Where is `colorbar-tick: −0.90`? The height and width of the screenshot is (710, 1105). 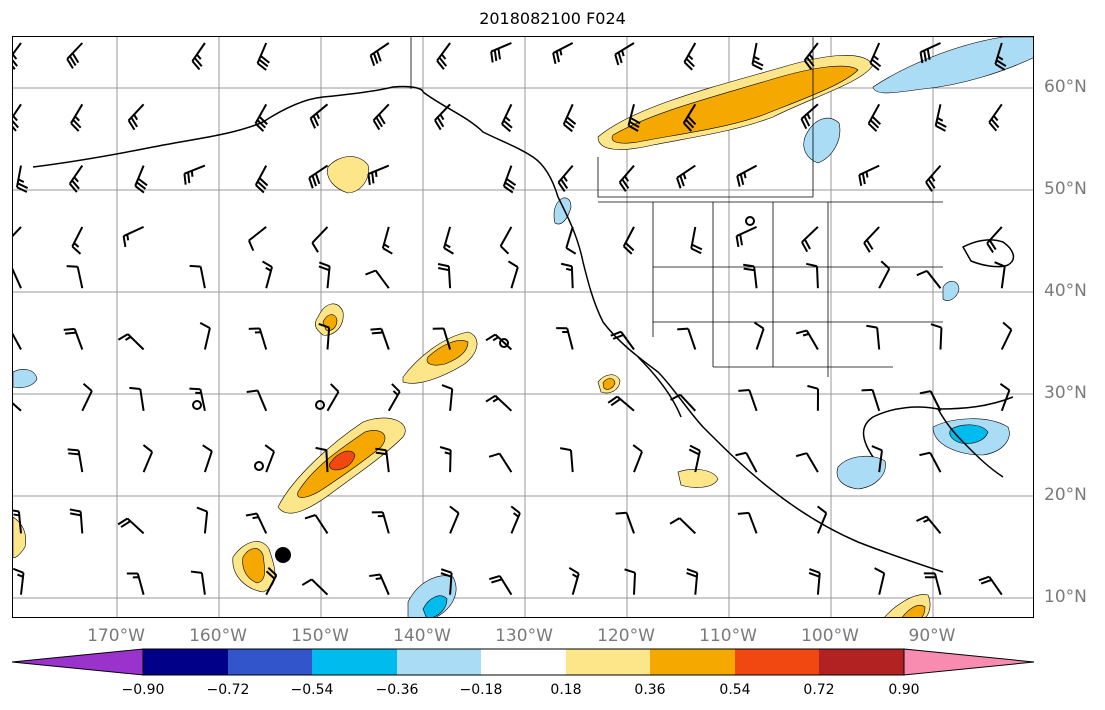 colorbar-tick: −0.90 is located at coordinates (143, 690).